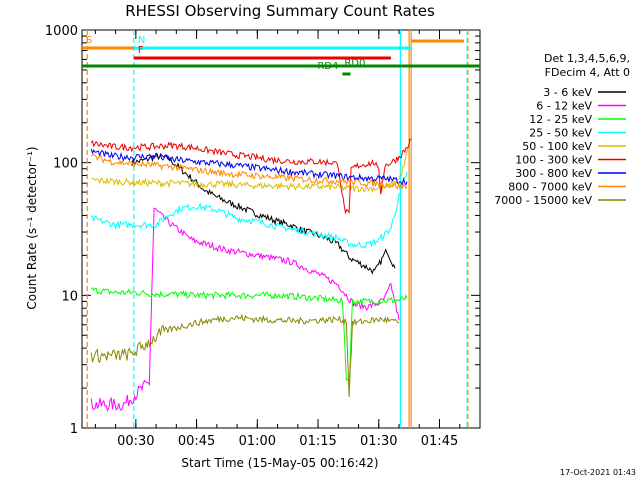 The width and height of the screenshot is (640, 484). What do you see at coordinates (279, 463) in the screenshot?
I see `x-axis-label: Start Time (15-May-05 00:16:42)` at bounding box center [279, 463].